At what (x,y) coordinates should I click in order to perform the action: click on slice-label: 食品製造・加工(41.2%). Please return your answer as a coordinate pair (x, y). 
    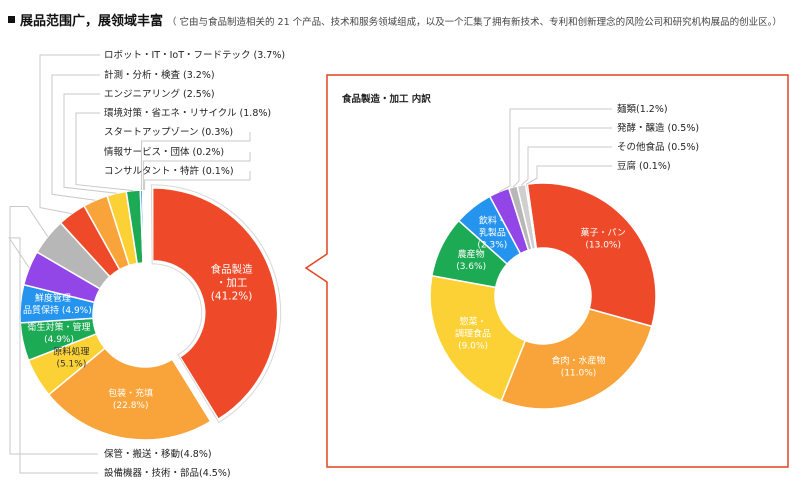
    Looking at the image, I should click on (232, 282).